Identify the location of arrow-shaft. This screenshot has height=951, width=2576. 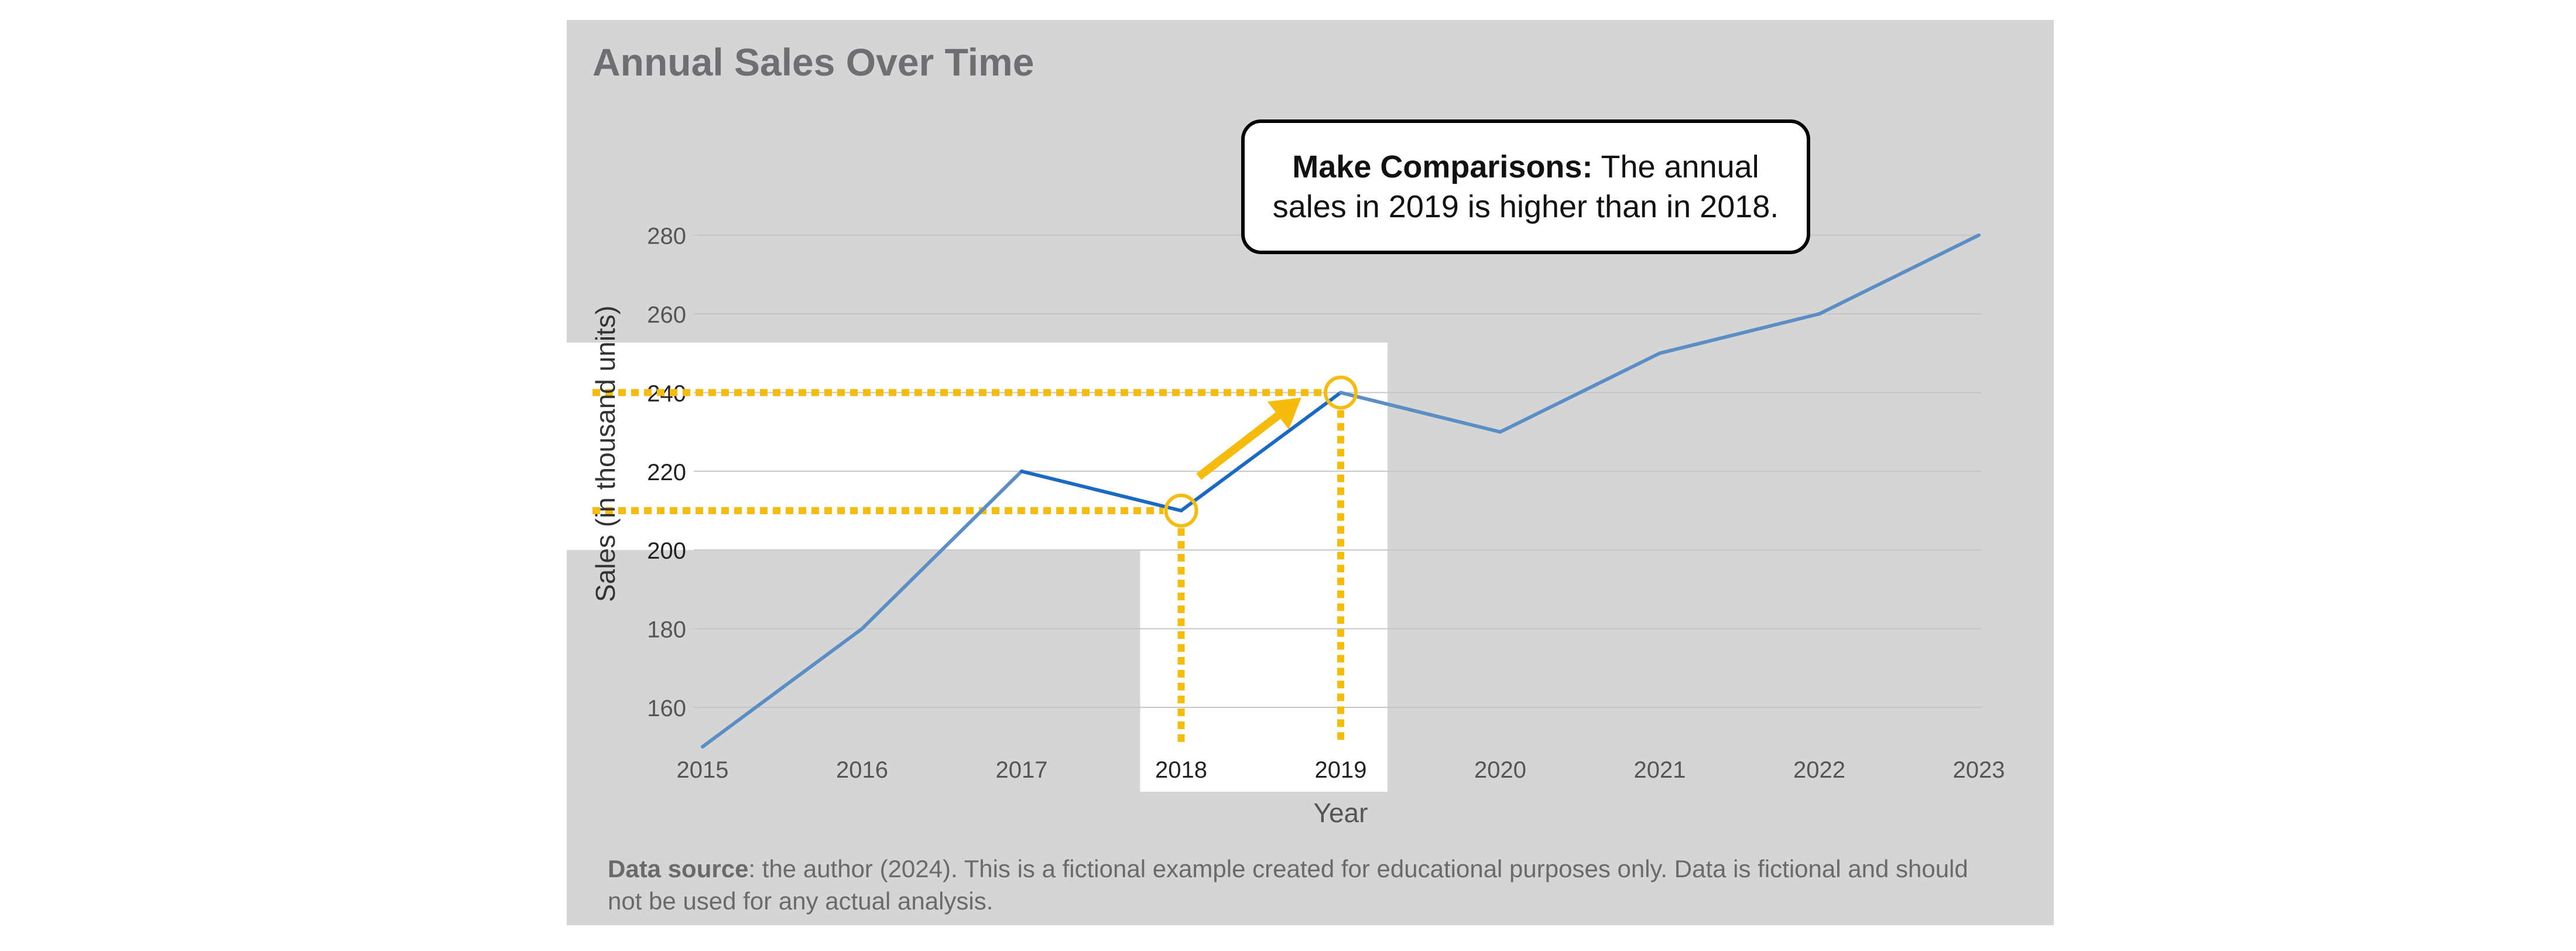
(1242, 443).